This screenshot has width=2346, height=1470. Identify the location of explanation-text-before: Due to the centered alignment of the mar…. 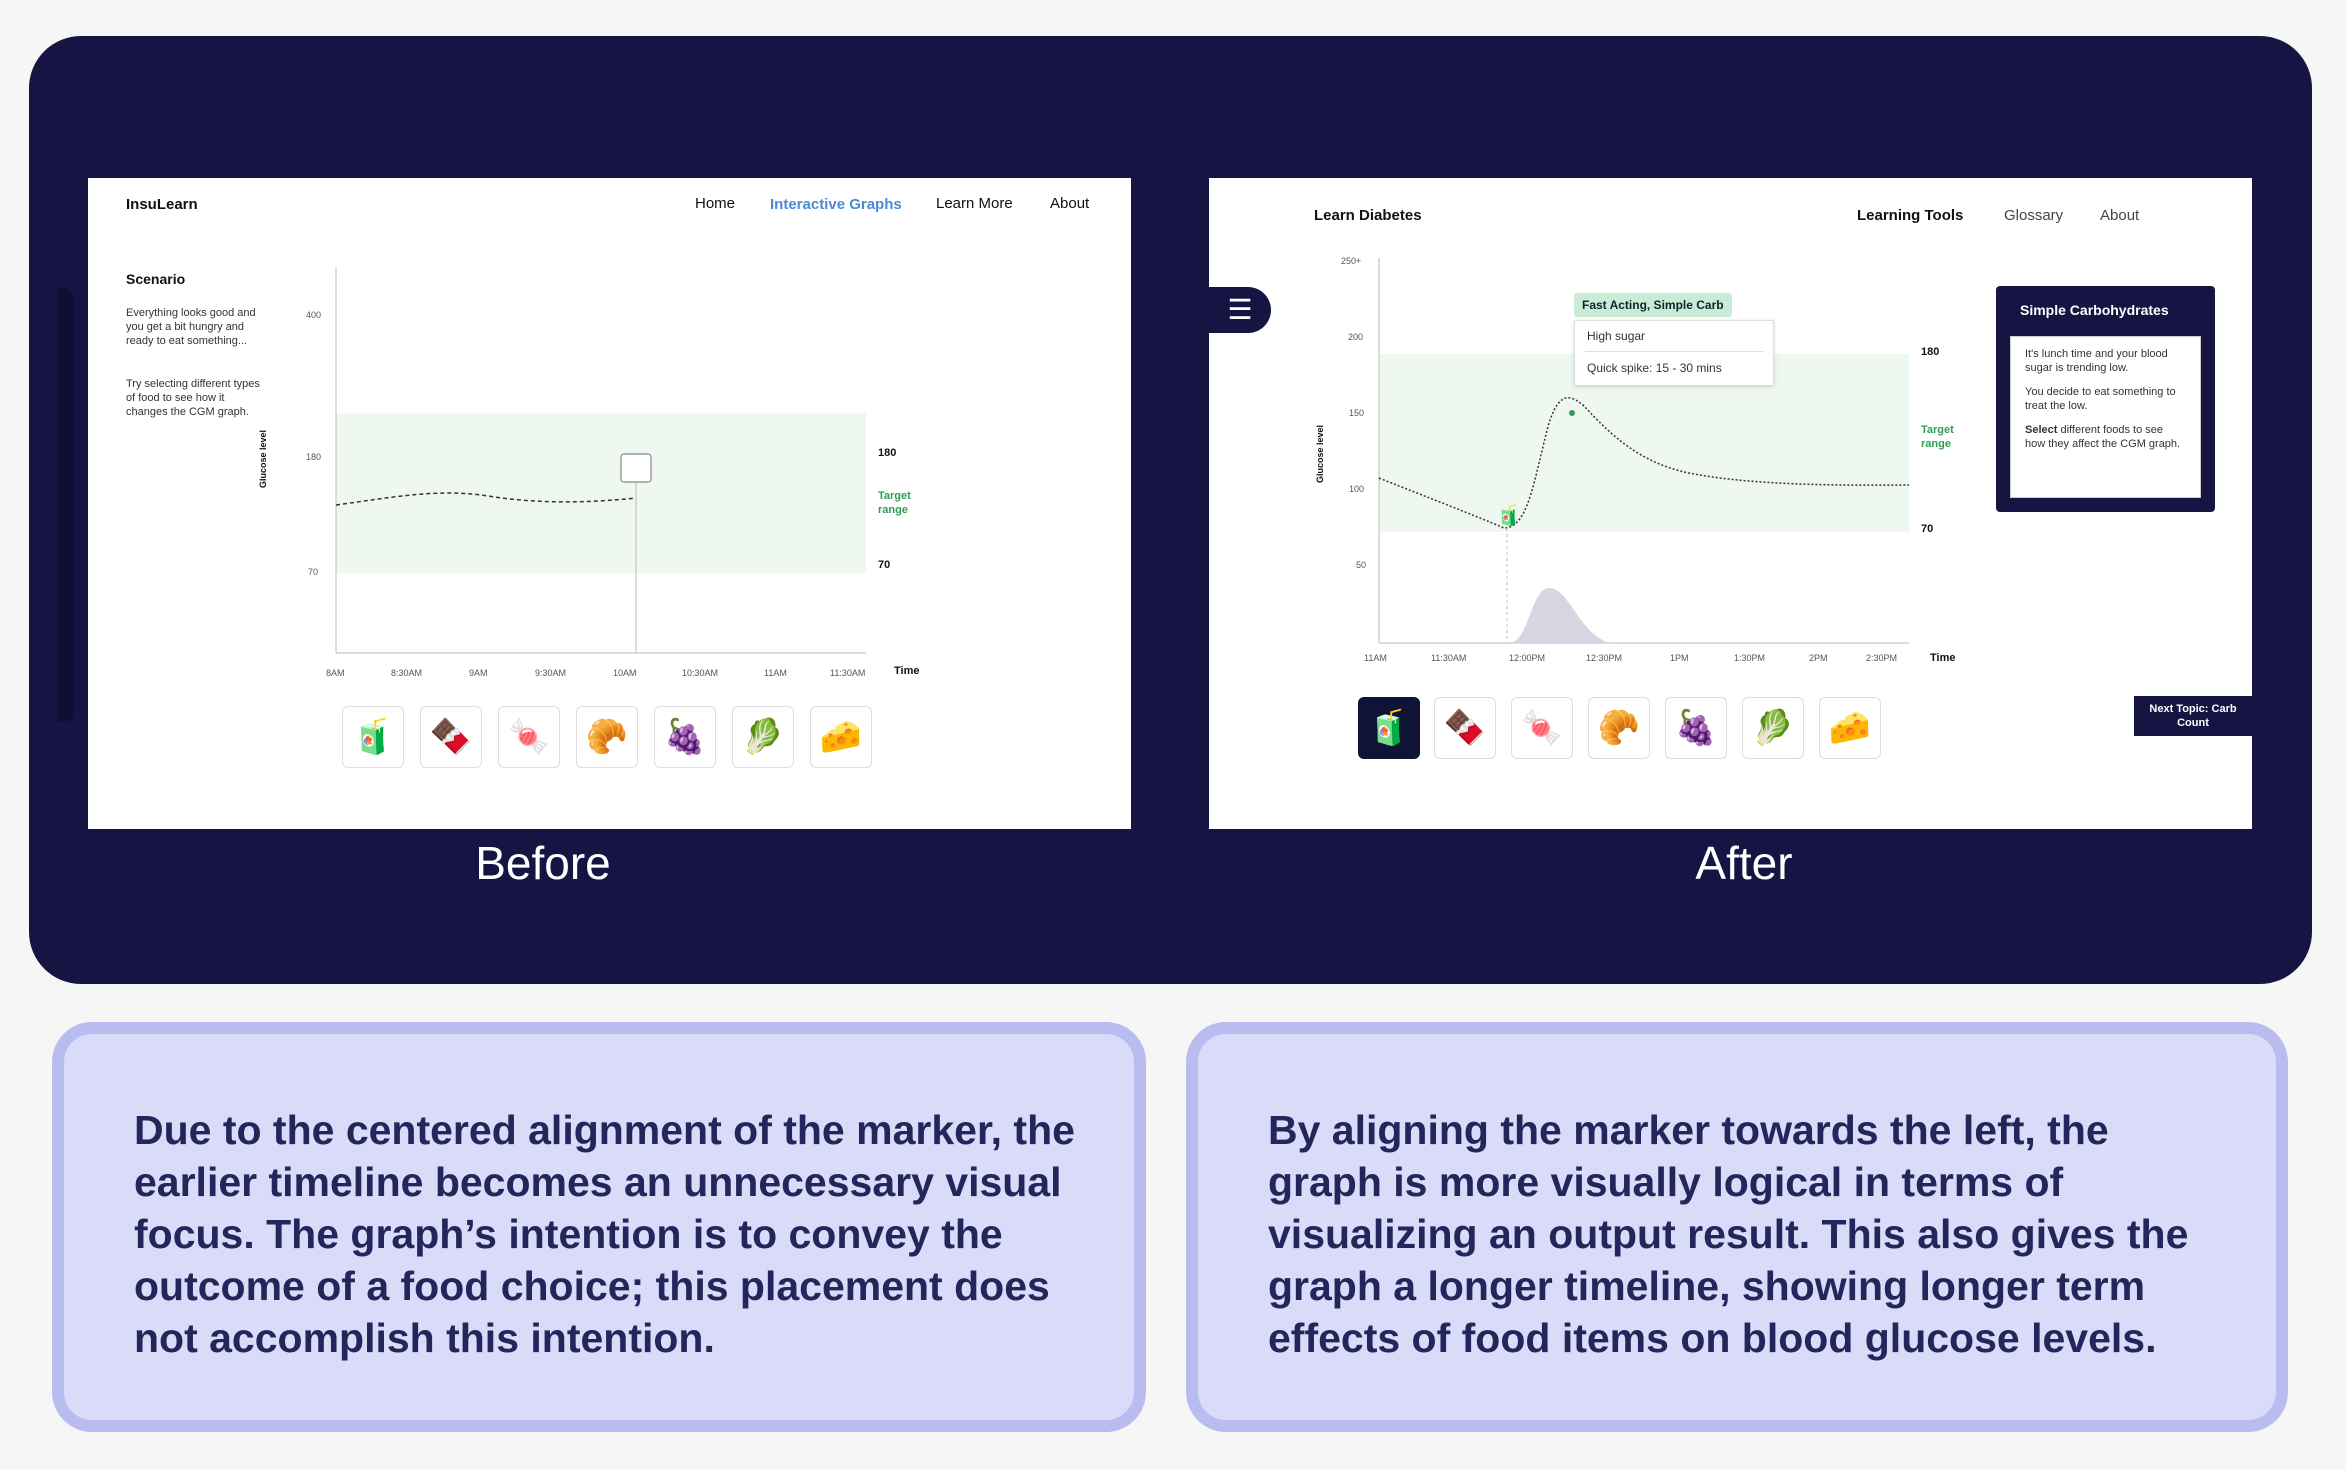
(604, 1234).